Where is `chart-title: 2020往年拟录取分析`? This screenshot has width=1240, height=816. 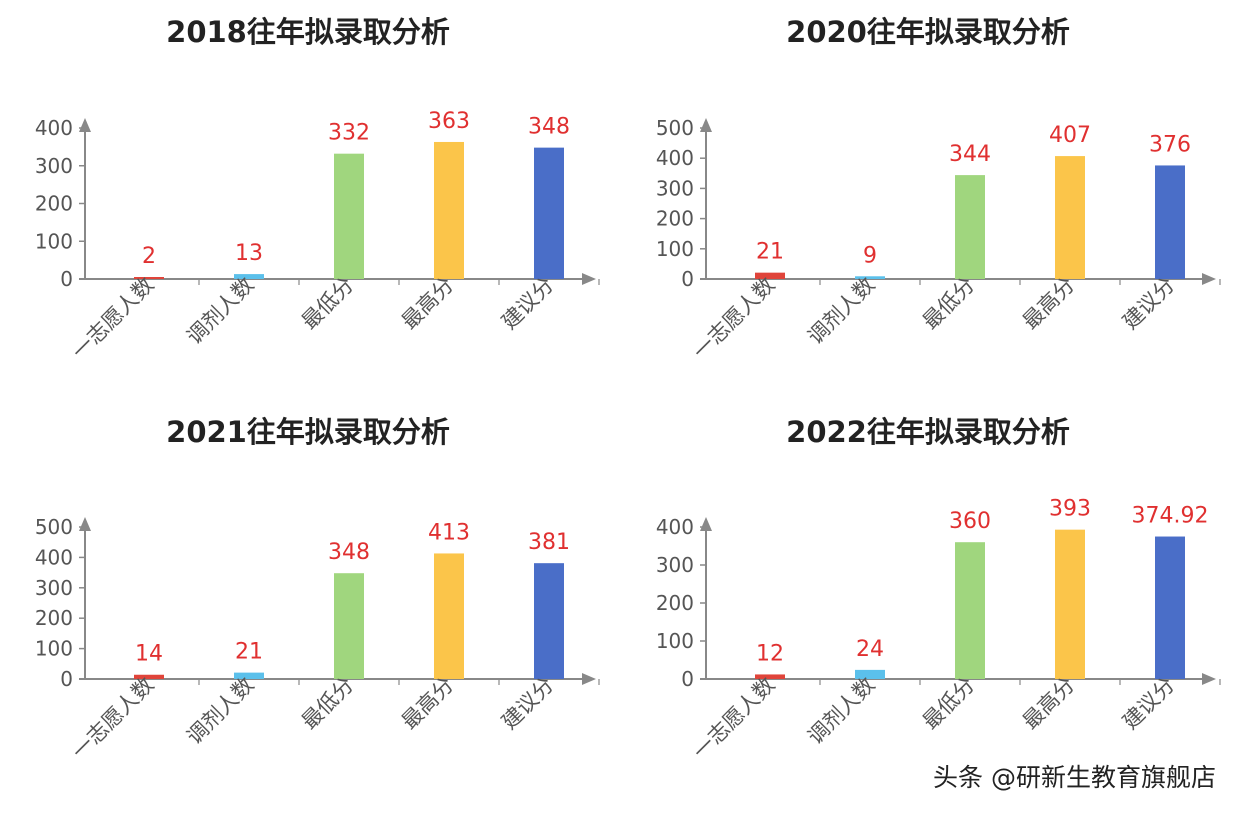
chart-title: 2020往年拟录取分析 is located at coordinates (928, 32).